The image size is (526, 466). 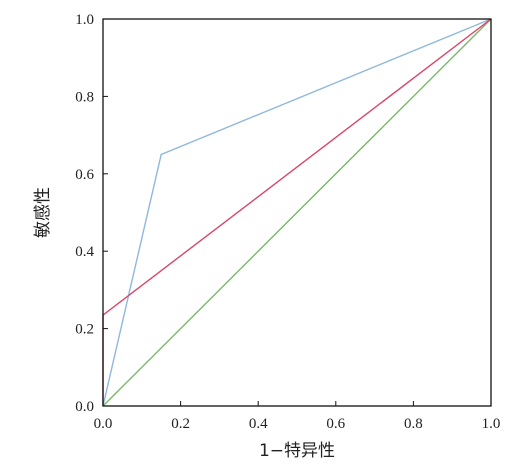 What do you see at coordinates (180, 424) in the screenshot?
I see `x-tick-label: 0.2` at bounding box center [180, 424].